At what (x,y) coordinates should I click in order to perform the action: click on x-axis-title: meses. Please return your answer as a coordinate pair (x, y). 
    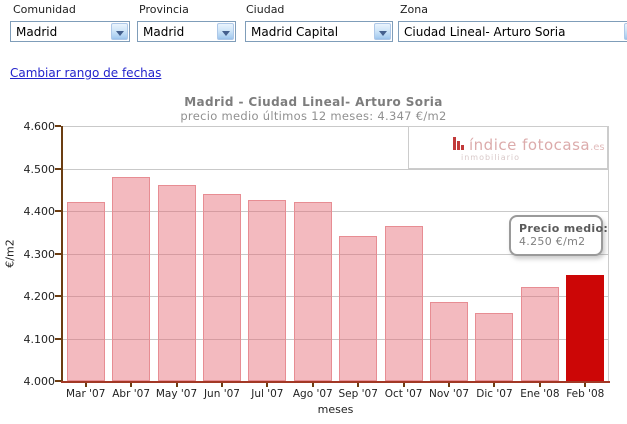
    Looking at the image, I should click on (335, 409).